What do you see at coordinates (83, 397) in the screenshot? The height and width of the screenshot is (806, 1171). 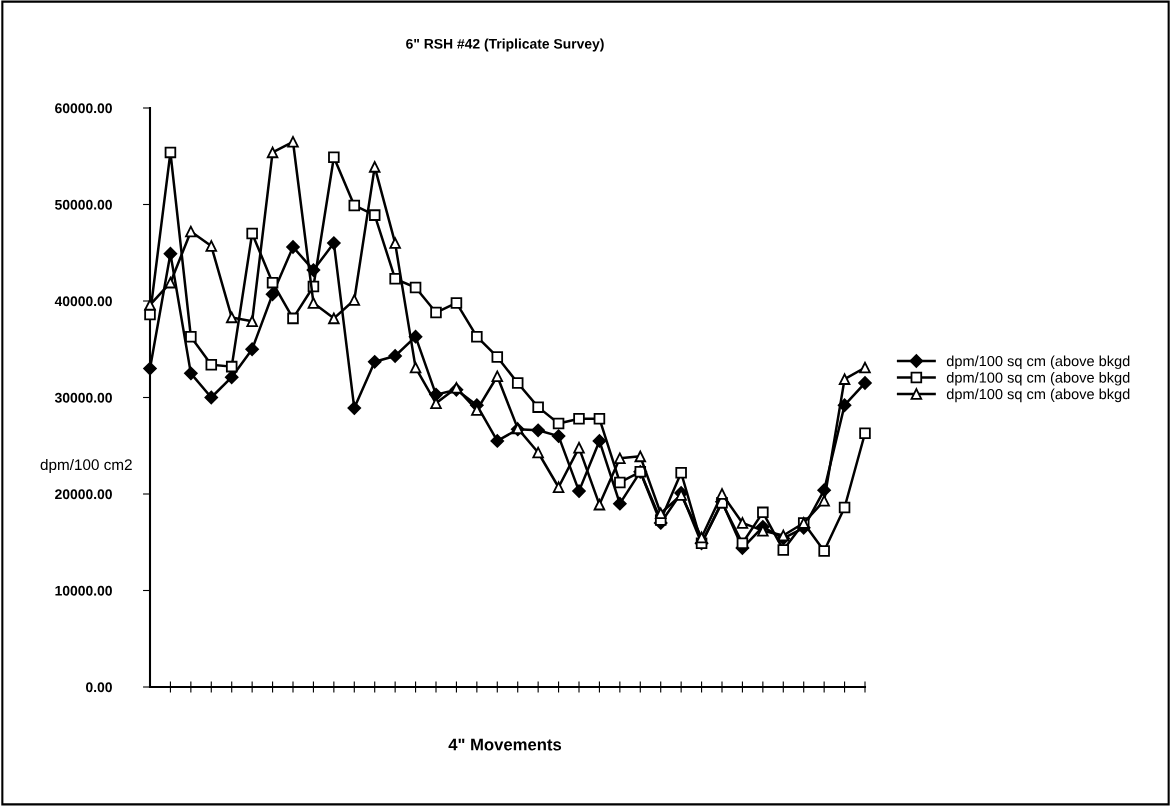 I see `y-tick-label: 30000.00` at bounding box center [83, 397].